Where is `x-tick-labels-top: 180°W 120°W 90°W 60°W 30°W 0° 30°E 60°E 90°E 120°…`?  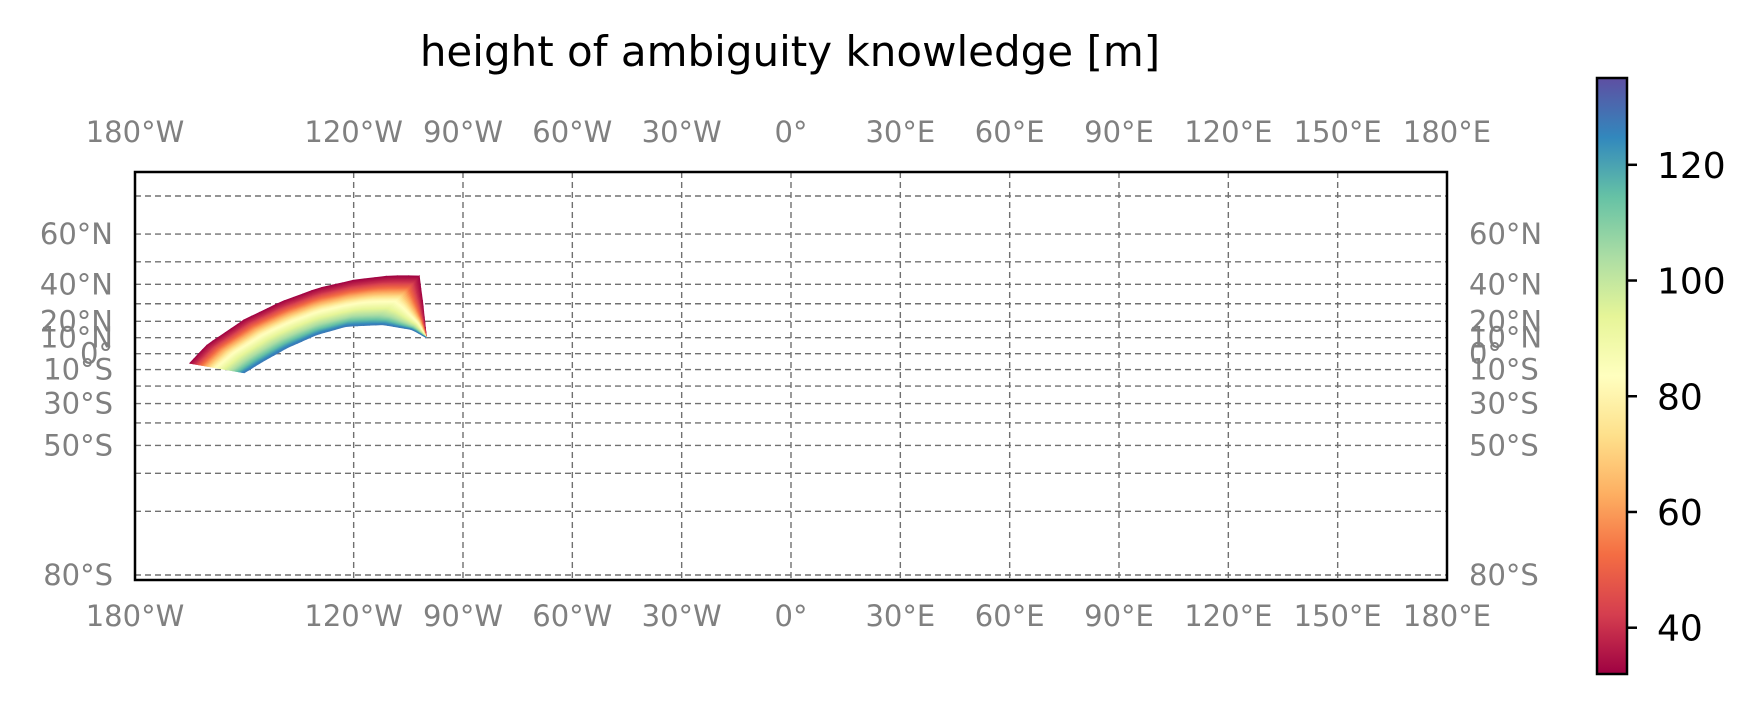 x-tick-labels-top: 180°W 120°W 90°W 60°W 30°W 0° 30°E 60°E 90°E 120°… is located at coordinates (788, 132).